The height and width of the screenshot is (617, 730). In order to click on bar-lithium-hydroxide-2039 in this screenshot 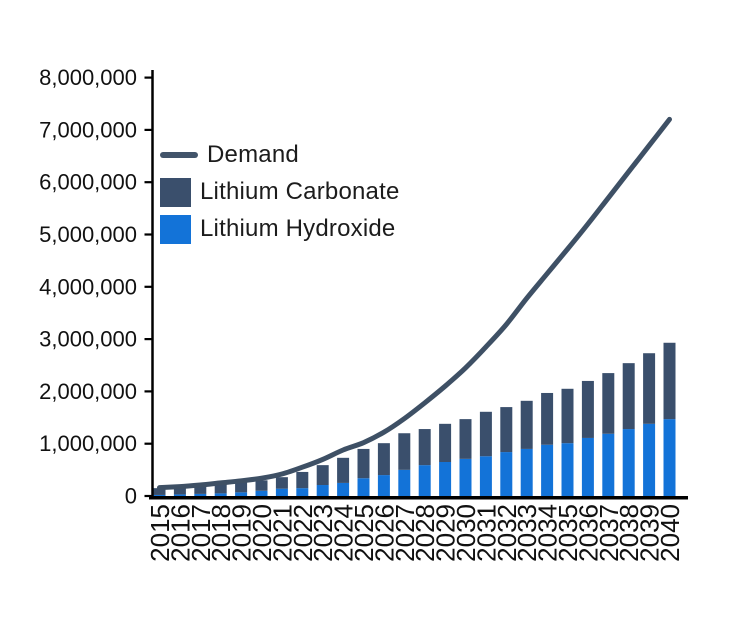, I will do `click(649, 459)`.